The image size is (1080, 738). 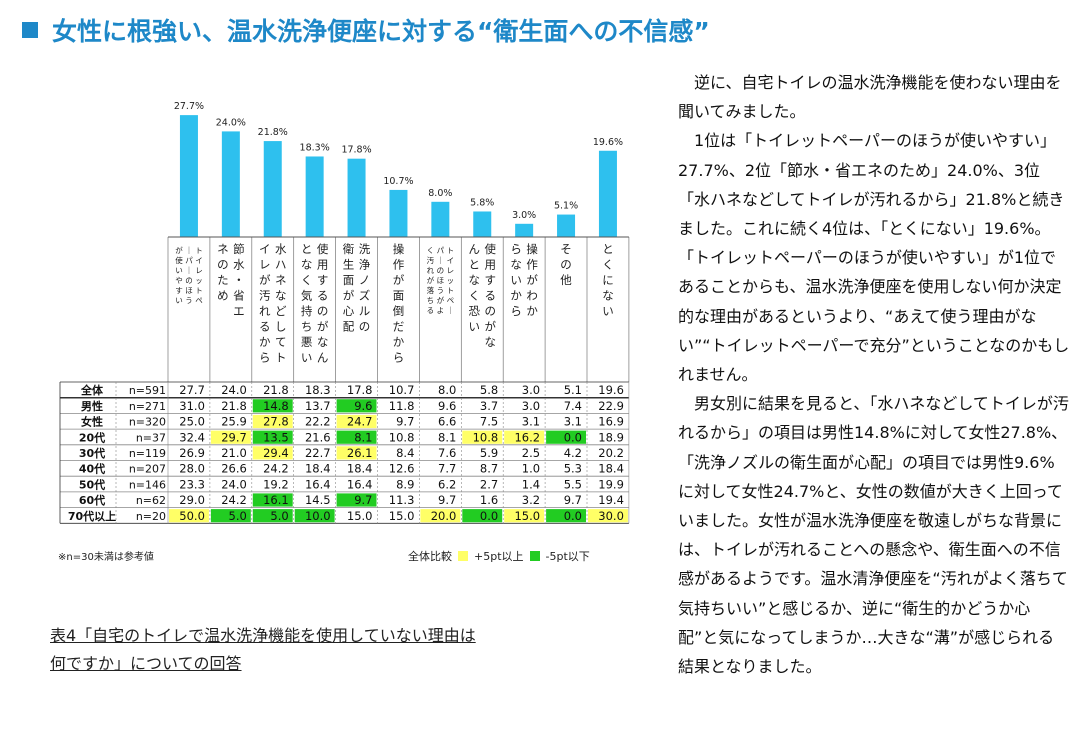 What do you see at coordinates (192, 390) in the screenshot?
I see `cell-r1-c1: 27.7` at bounding box center [192, 390].